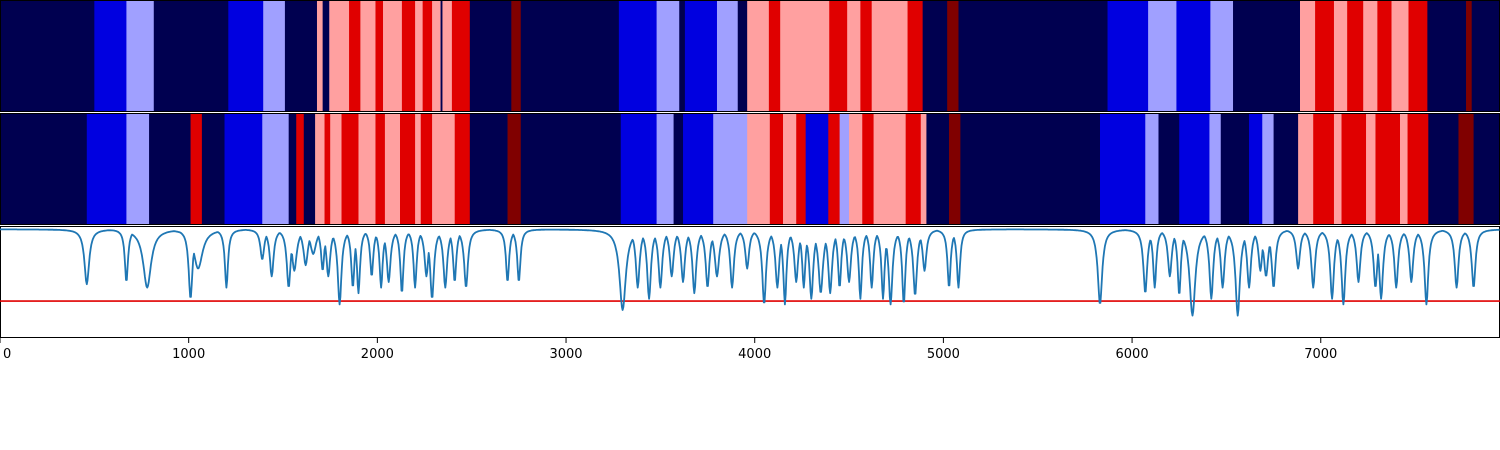  What do you see at coordinates (1132, 354) in the screenshot?
I see `x-tick-label: 6000` at bounding box center [1132, 354].